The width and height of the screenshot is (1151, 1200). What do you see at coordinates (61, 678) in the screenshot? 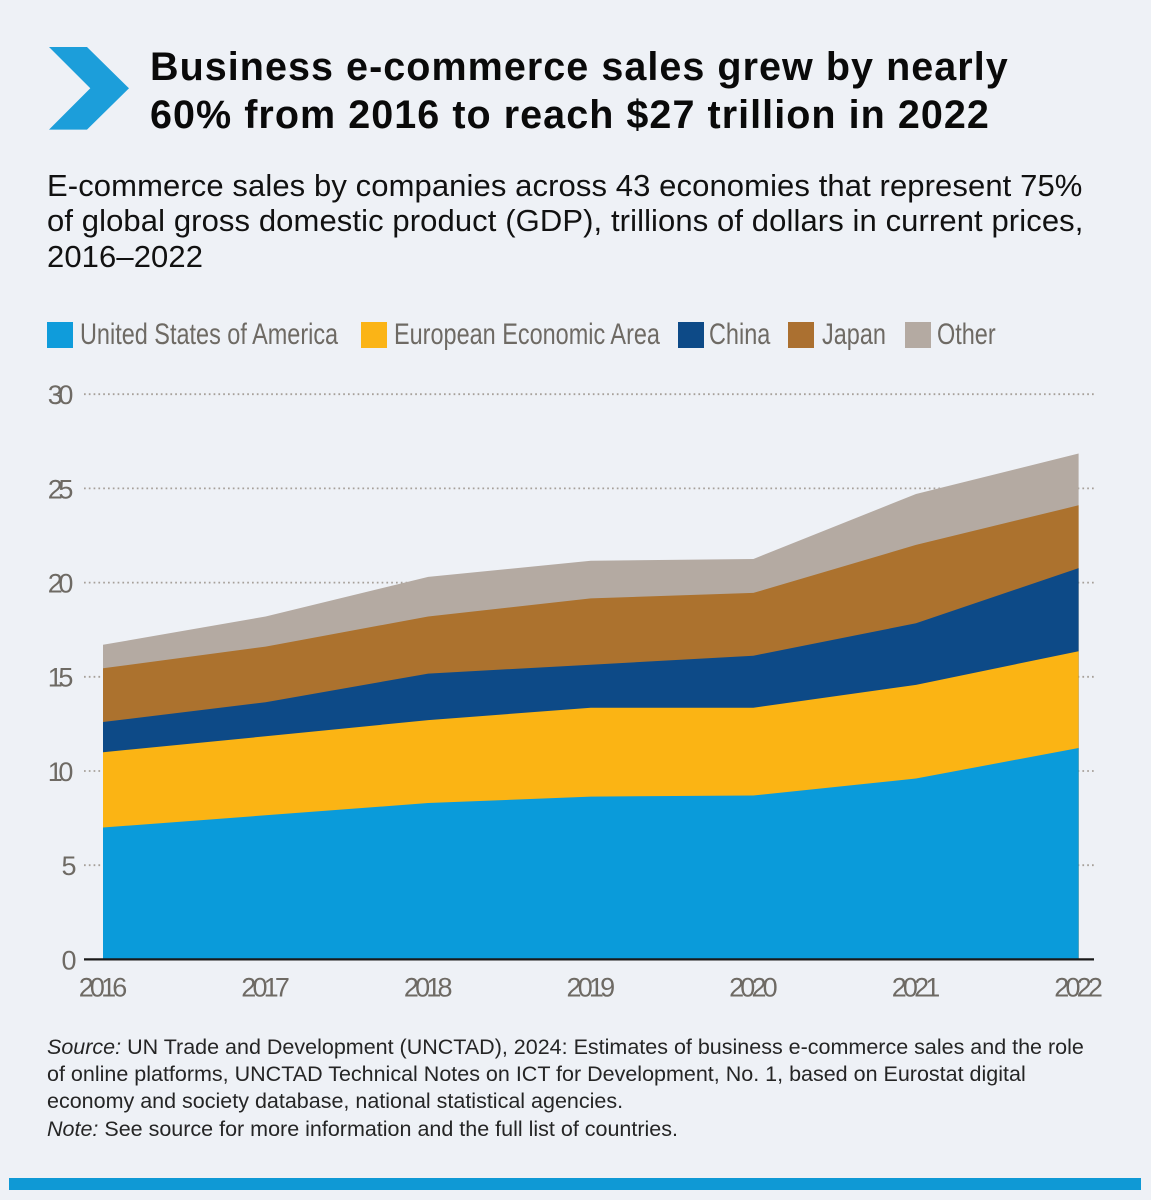
I see `svg-text: 15` at bounding box center [61, 678].